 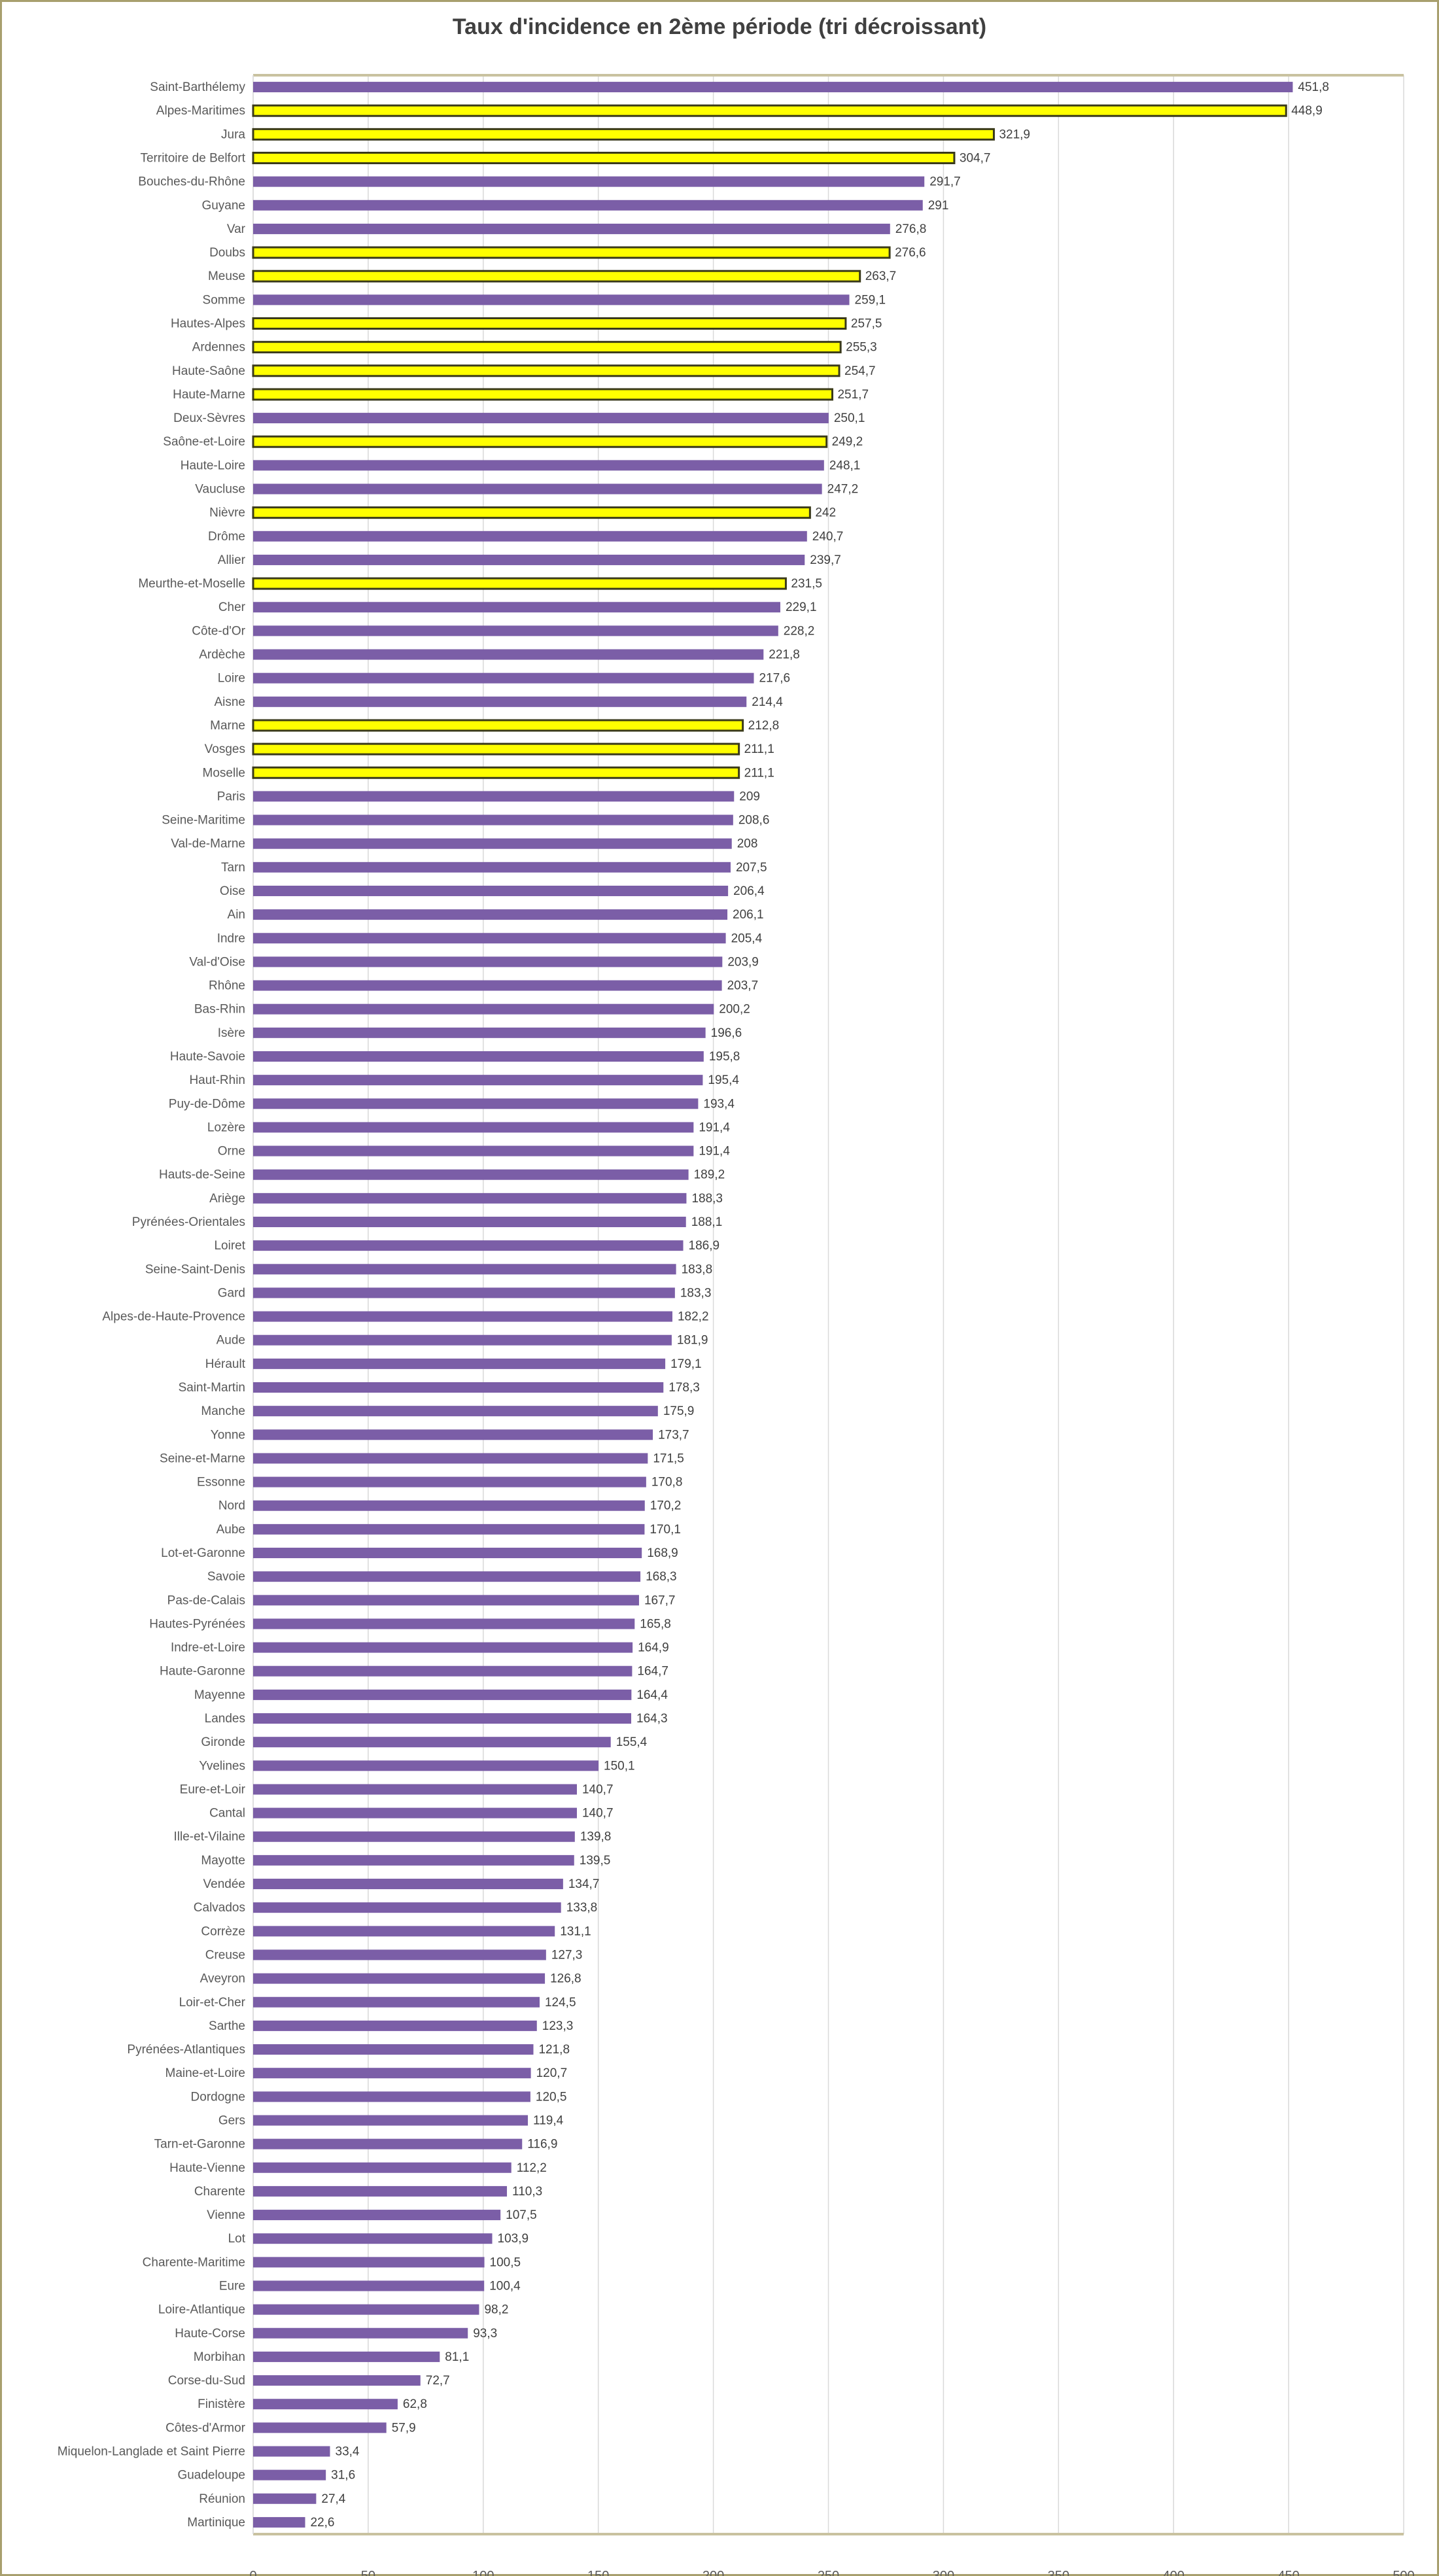 What do you see at coordinates (231, 796) in the screenshot?
I see `category-label: Paris` at bounding box center [231, 796].